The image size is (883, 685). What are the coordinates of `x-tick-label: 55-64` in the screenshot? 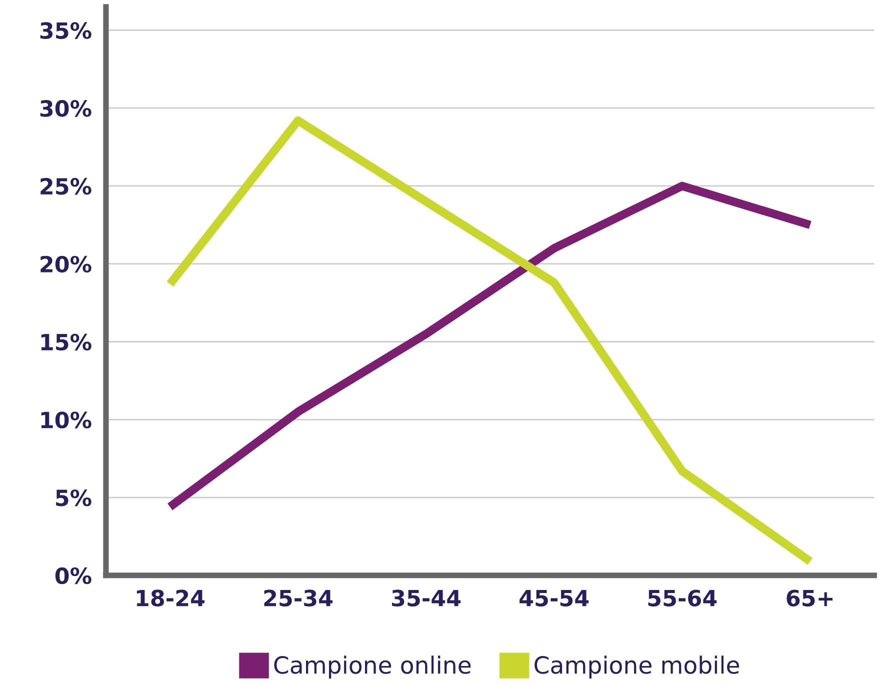 It's located at (682, 598).